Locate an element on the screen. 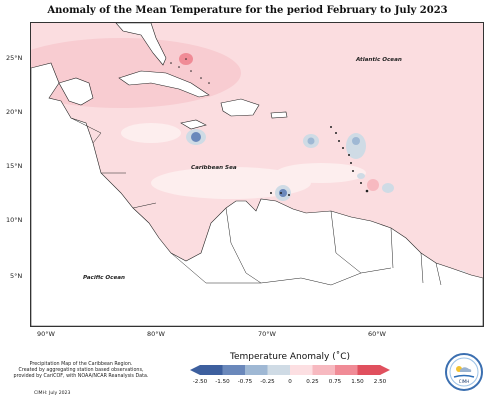  legend-cells is located at coordinates (290, 370).